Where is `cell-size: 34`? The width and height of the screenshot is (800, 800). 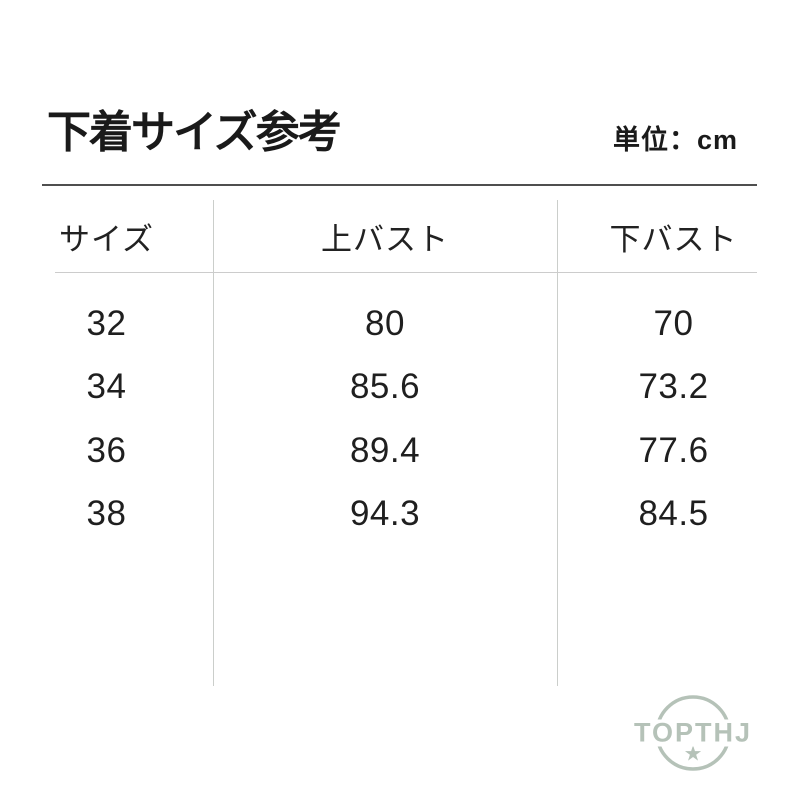
cell-size: 34 is located at coordinates (106, 387).